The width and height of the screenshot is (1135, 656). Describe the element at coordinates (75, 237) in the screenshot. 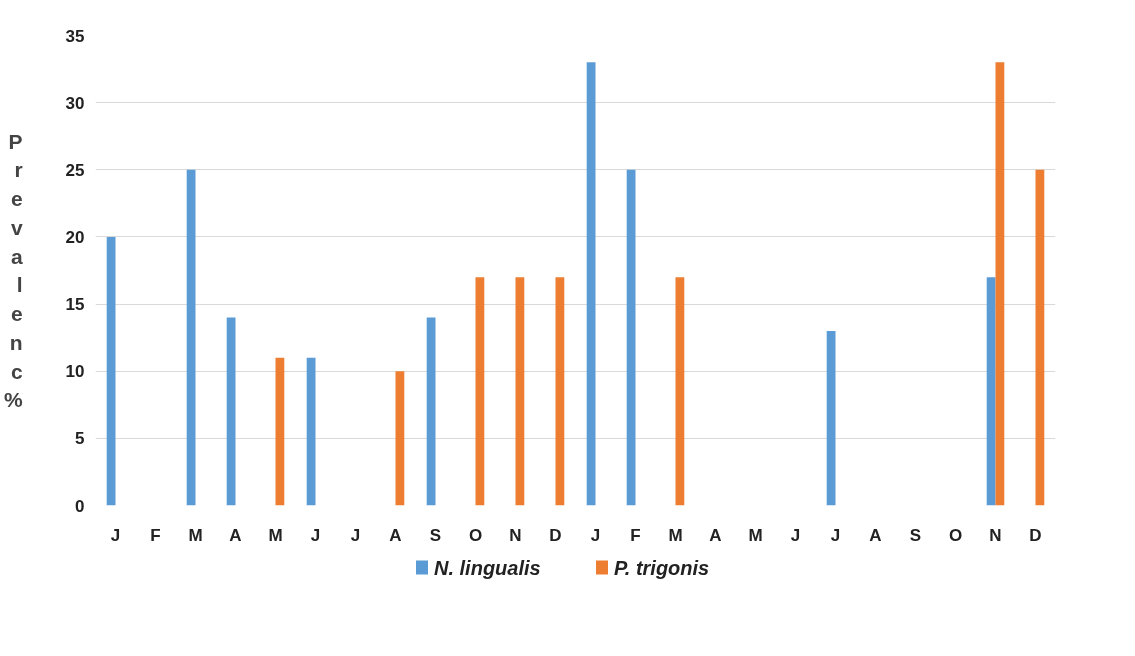

I see `y-tick-label: 20` at that location.